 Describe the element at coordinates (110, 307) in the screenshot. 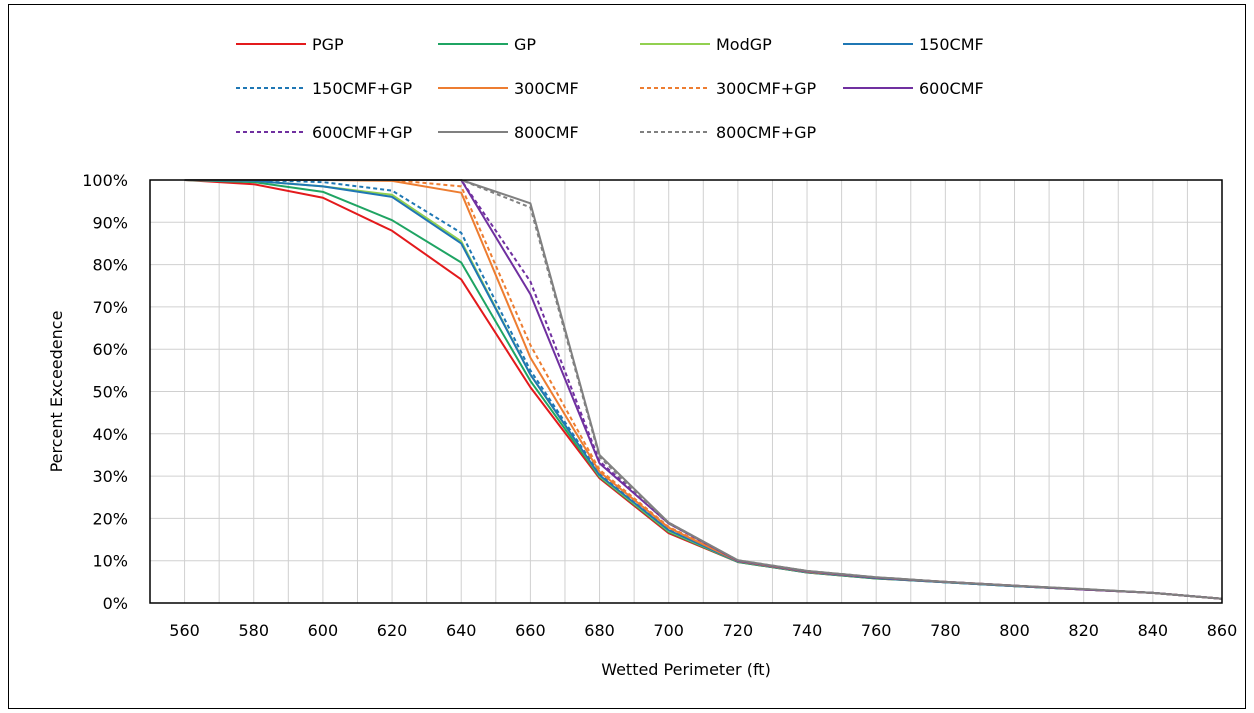

I see `y-tick-label: 70%` at that location.